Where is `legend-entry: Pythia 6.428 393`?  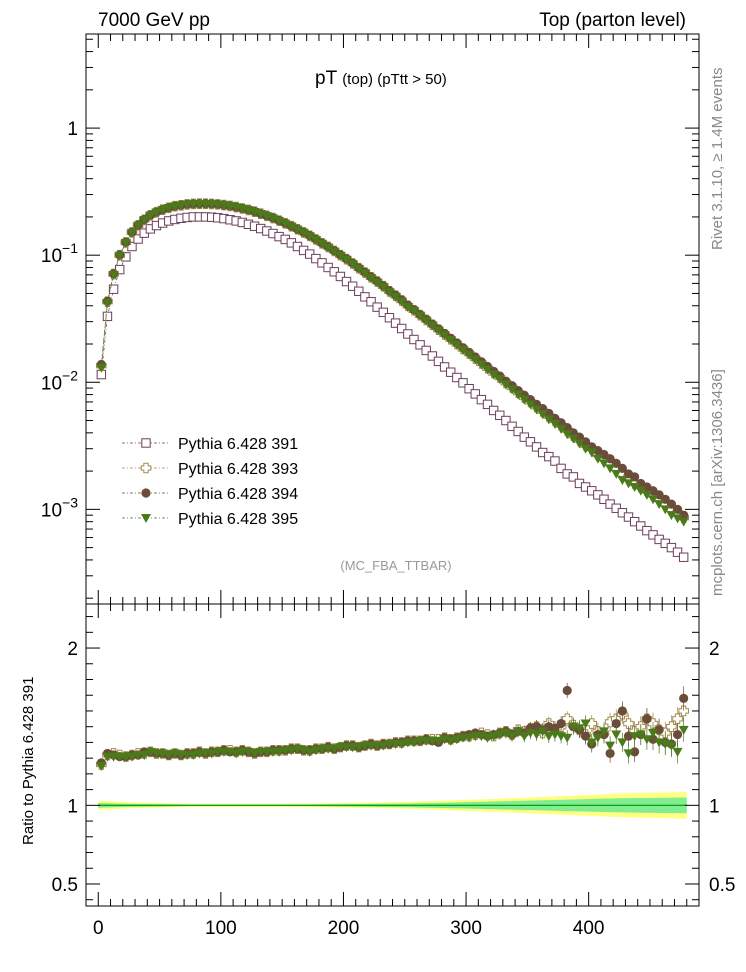 legend-entry: Pythia 6.428 393 is located at coordinates (210, 469).